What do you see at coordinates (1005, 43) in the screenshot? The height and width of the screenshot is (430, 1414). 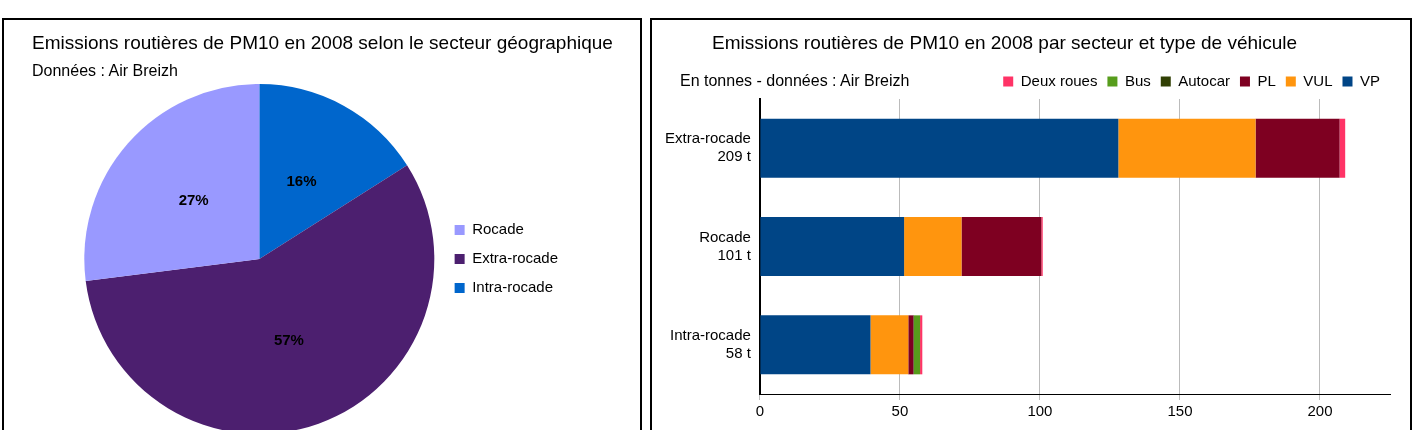 I see `chart-title: Emissions routières de PM10 en 2008 par secteur et type de véhicule` at bounding box center [1005, 43].